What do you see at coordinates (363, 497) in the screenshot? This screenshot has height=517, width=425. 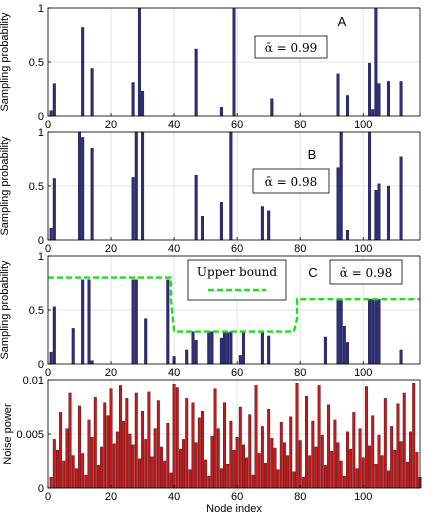 I see `x-tick-label: 100` at bounding box center [363, 497].